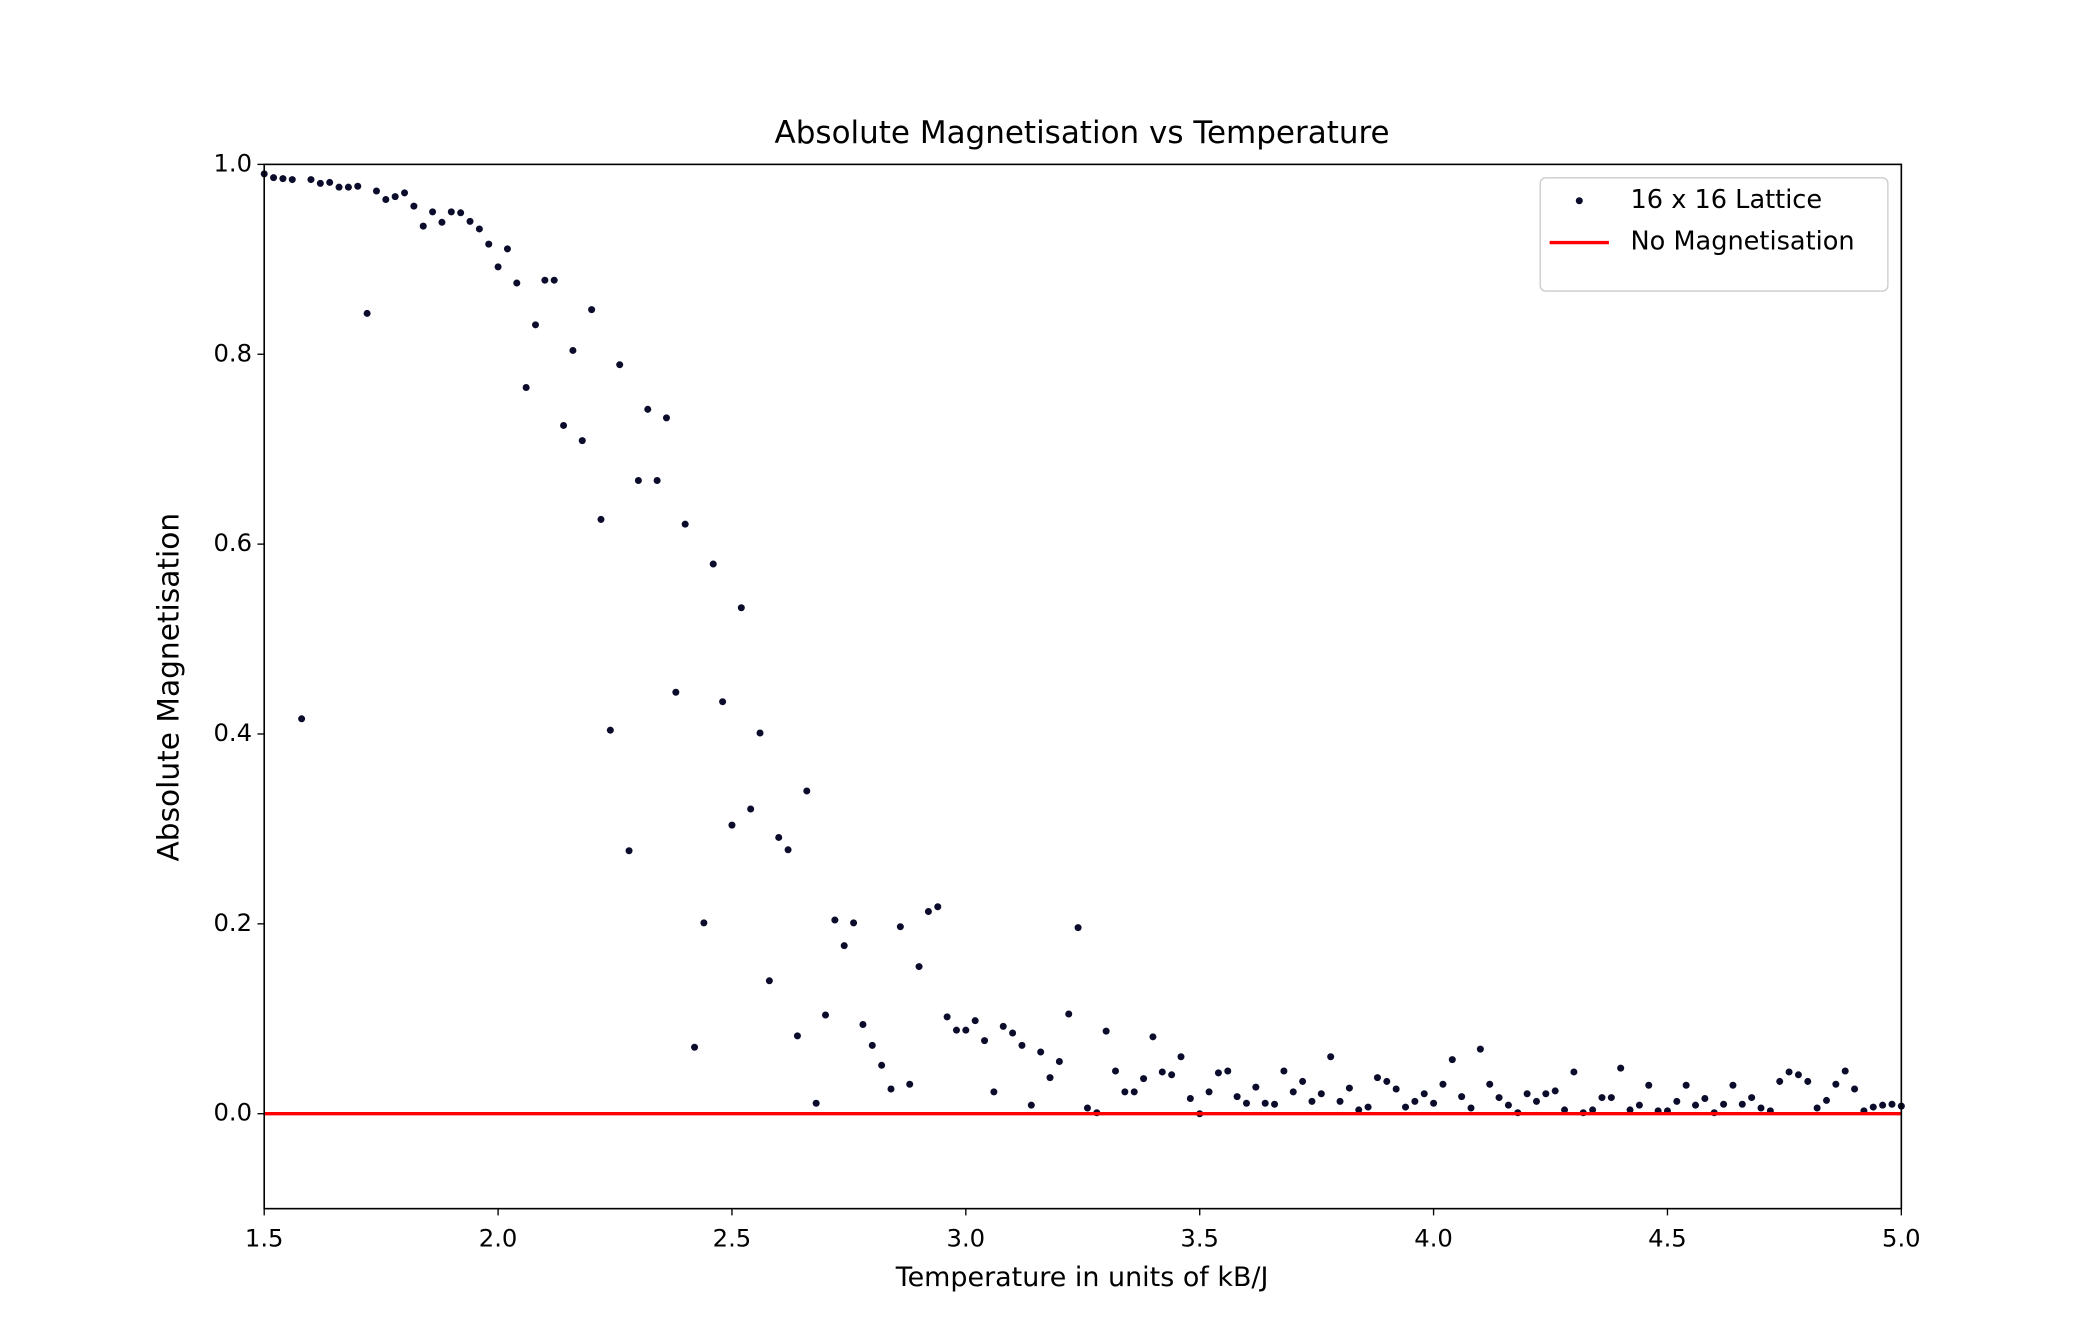 This screenshot has height=1338, width=2082. I want to click on x-tick-label: 1.5, so click(264, 1238).